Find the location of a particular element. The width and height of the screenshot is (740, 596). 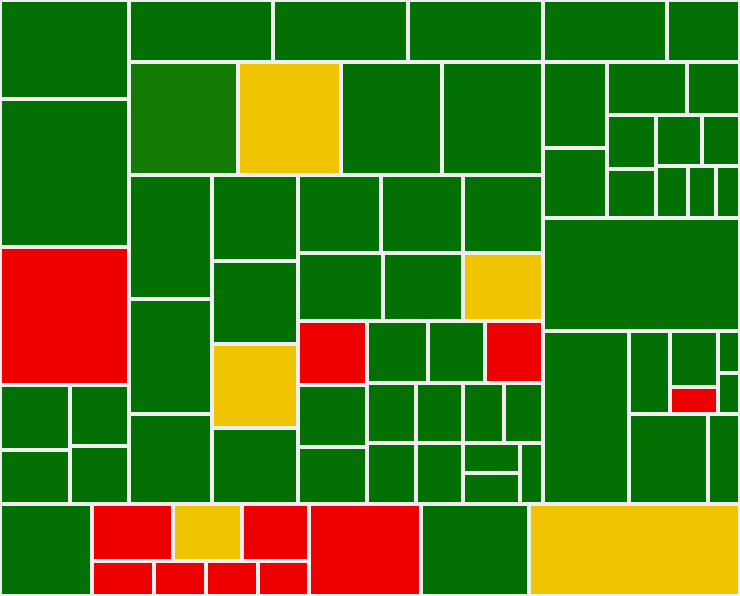

treemap-tile-a2 is located at coordinates (64, 173).